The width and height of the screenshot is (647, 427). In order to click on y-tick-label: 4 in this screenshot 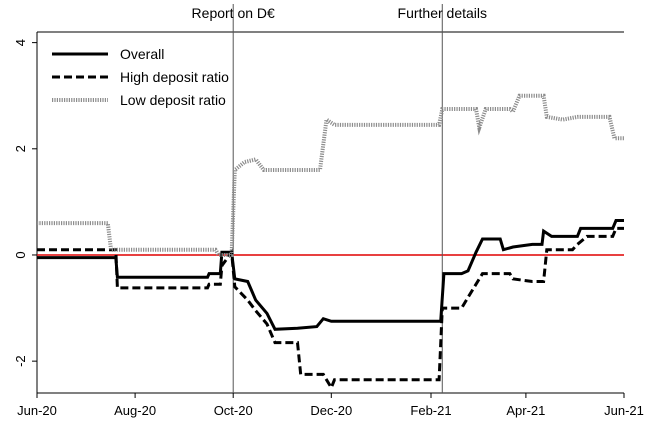, I will do `click(20, 42)`.